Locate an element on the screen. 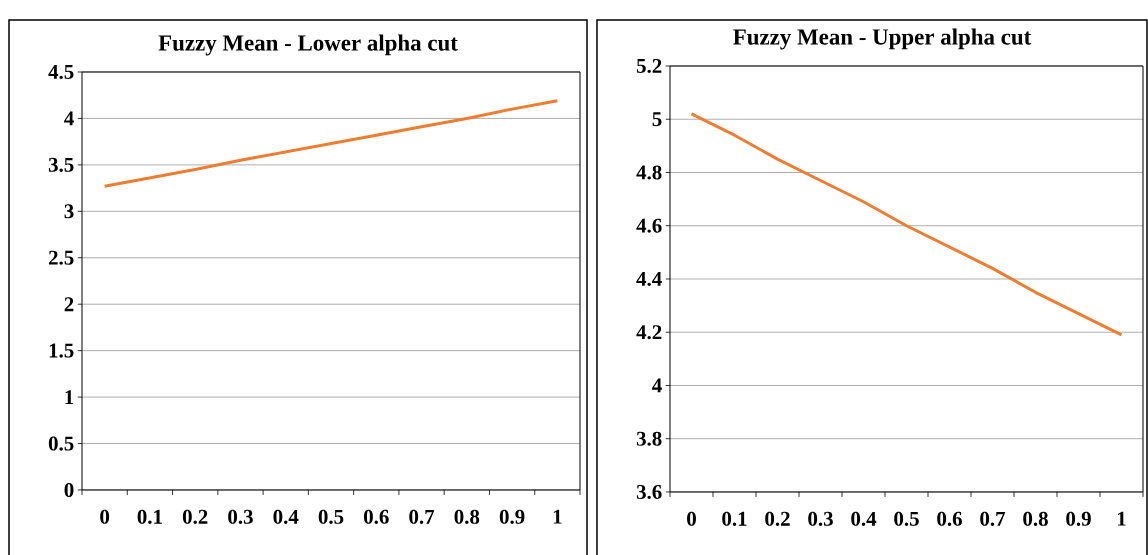 The image size is (1148, 555). y-tick-label: 3.6 is located at coordinates (649, 492).